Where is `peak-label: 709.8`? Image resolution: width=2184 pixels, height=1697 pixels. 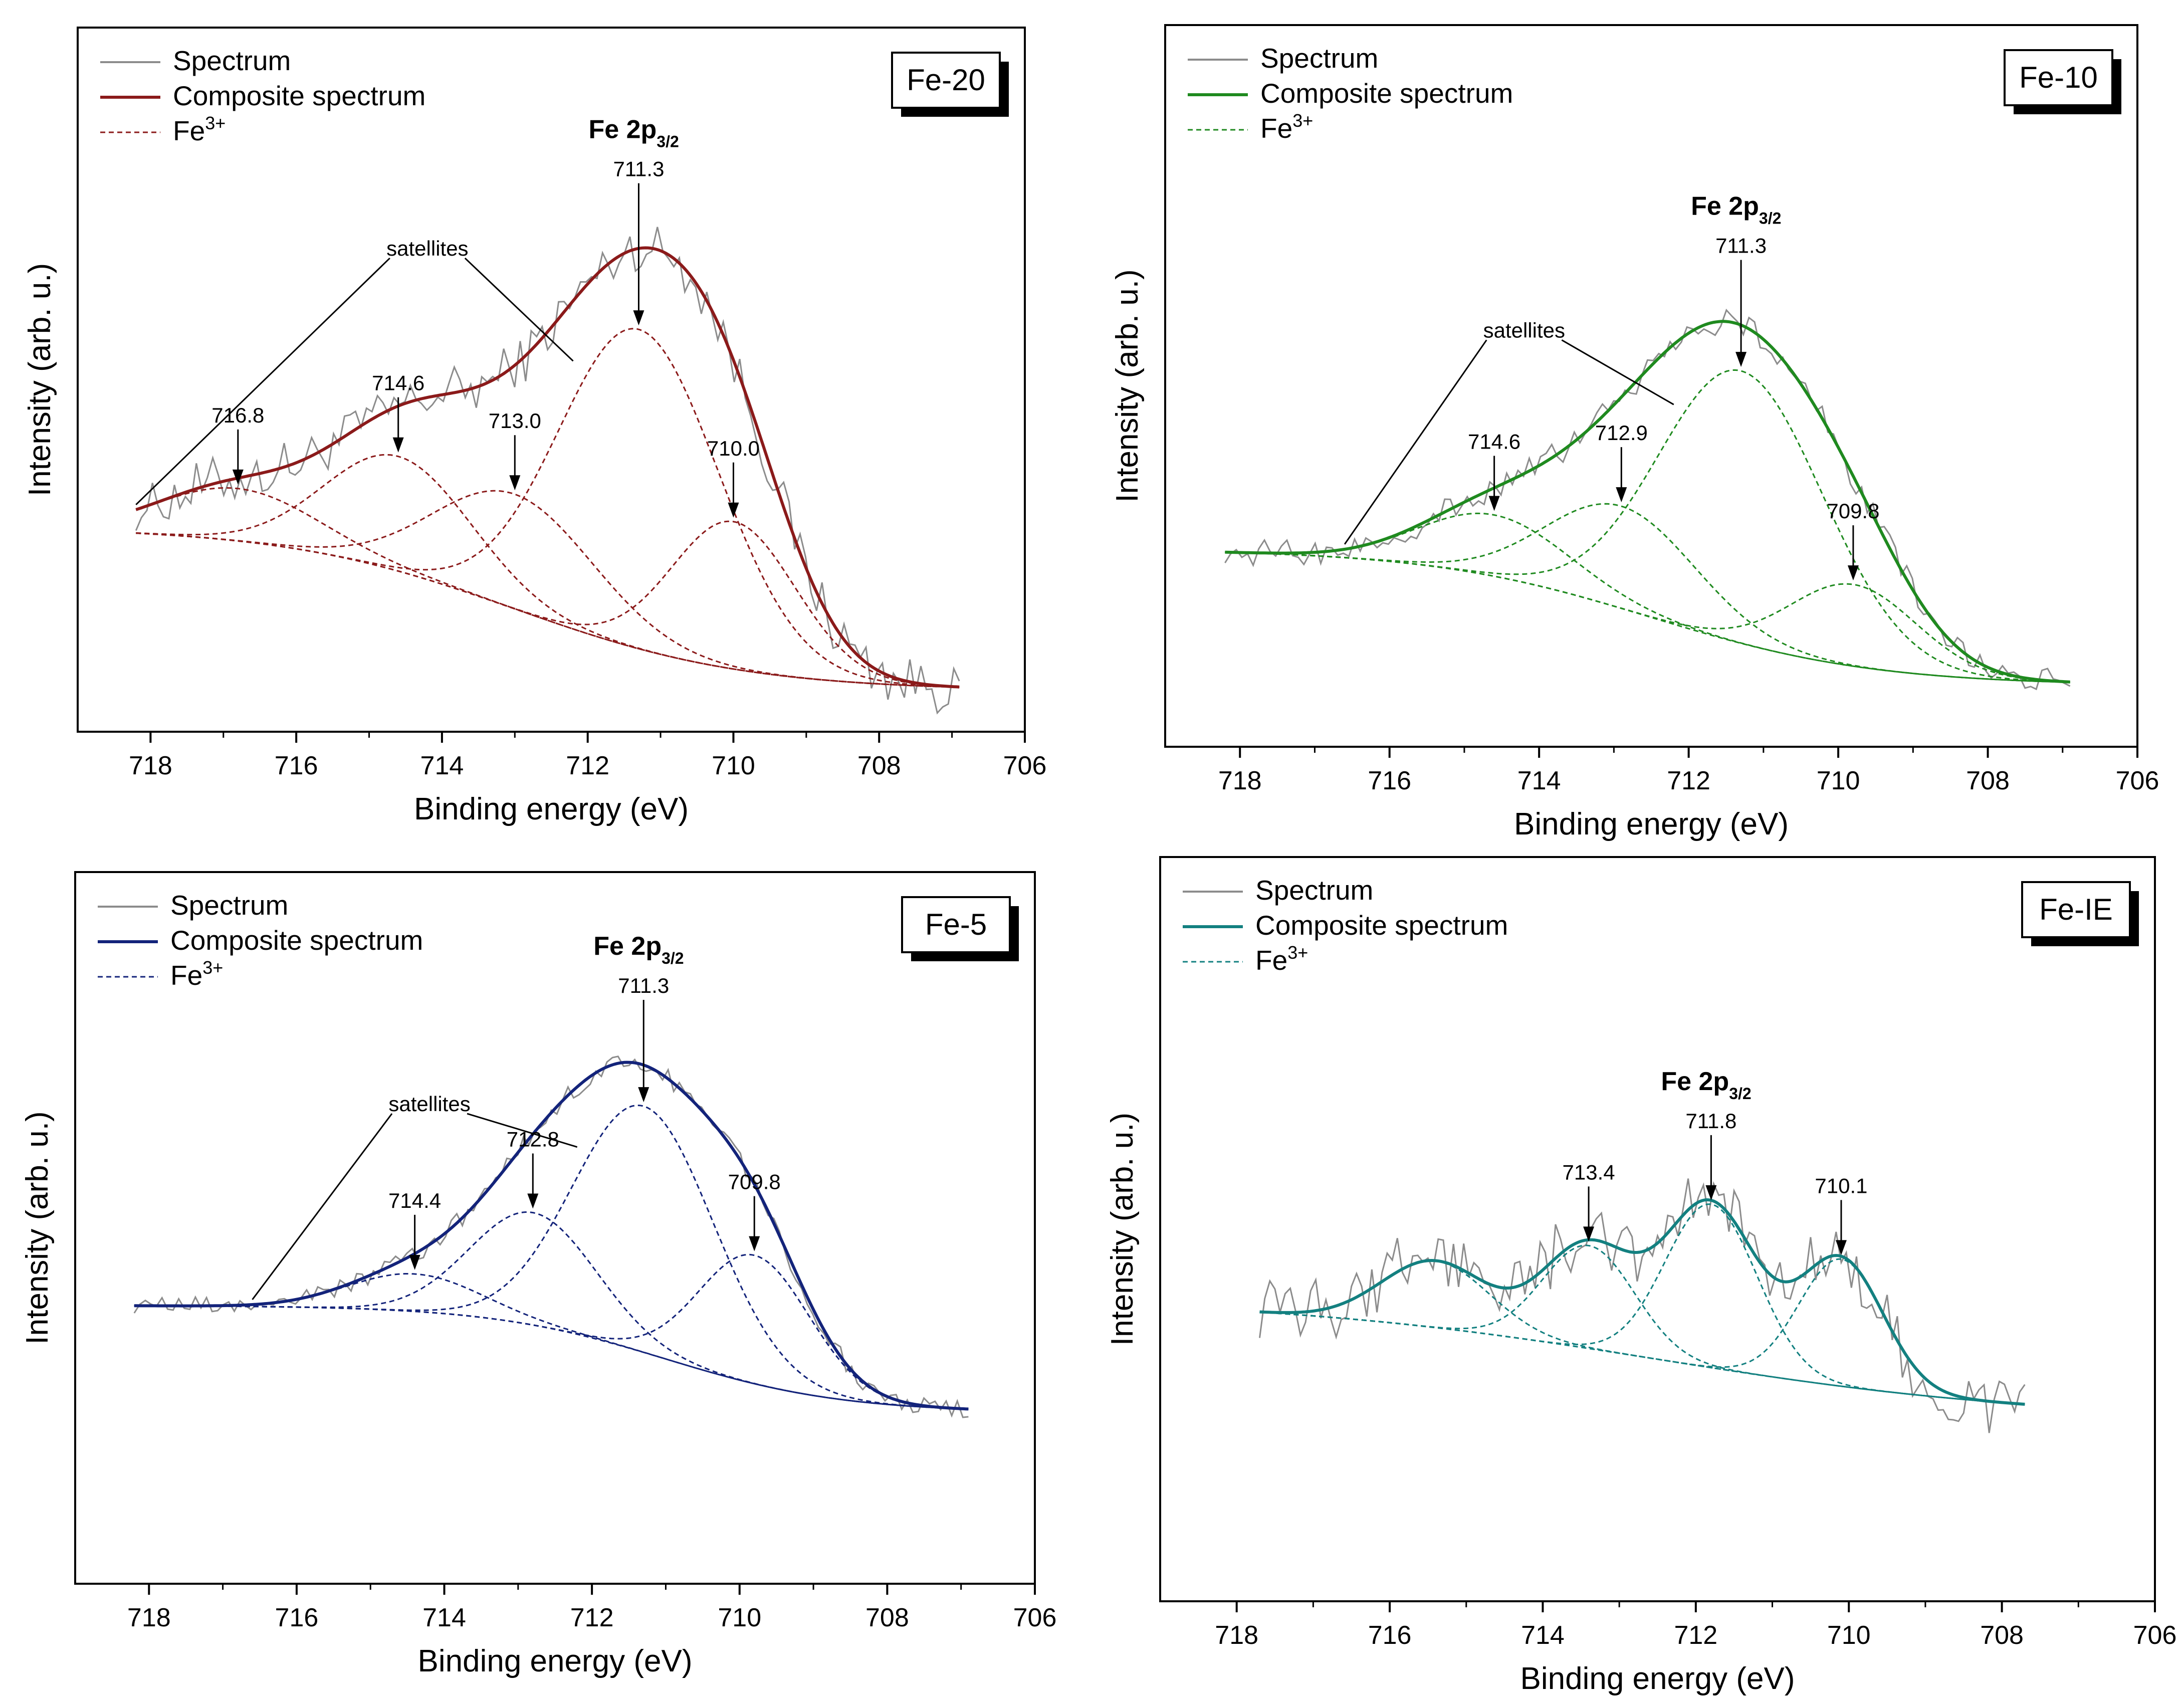
peak-label: 709.8 is located at coordinates (1853, 511).